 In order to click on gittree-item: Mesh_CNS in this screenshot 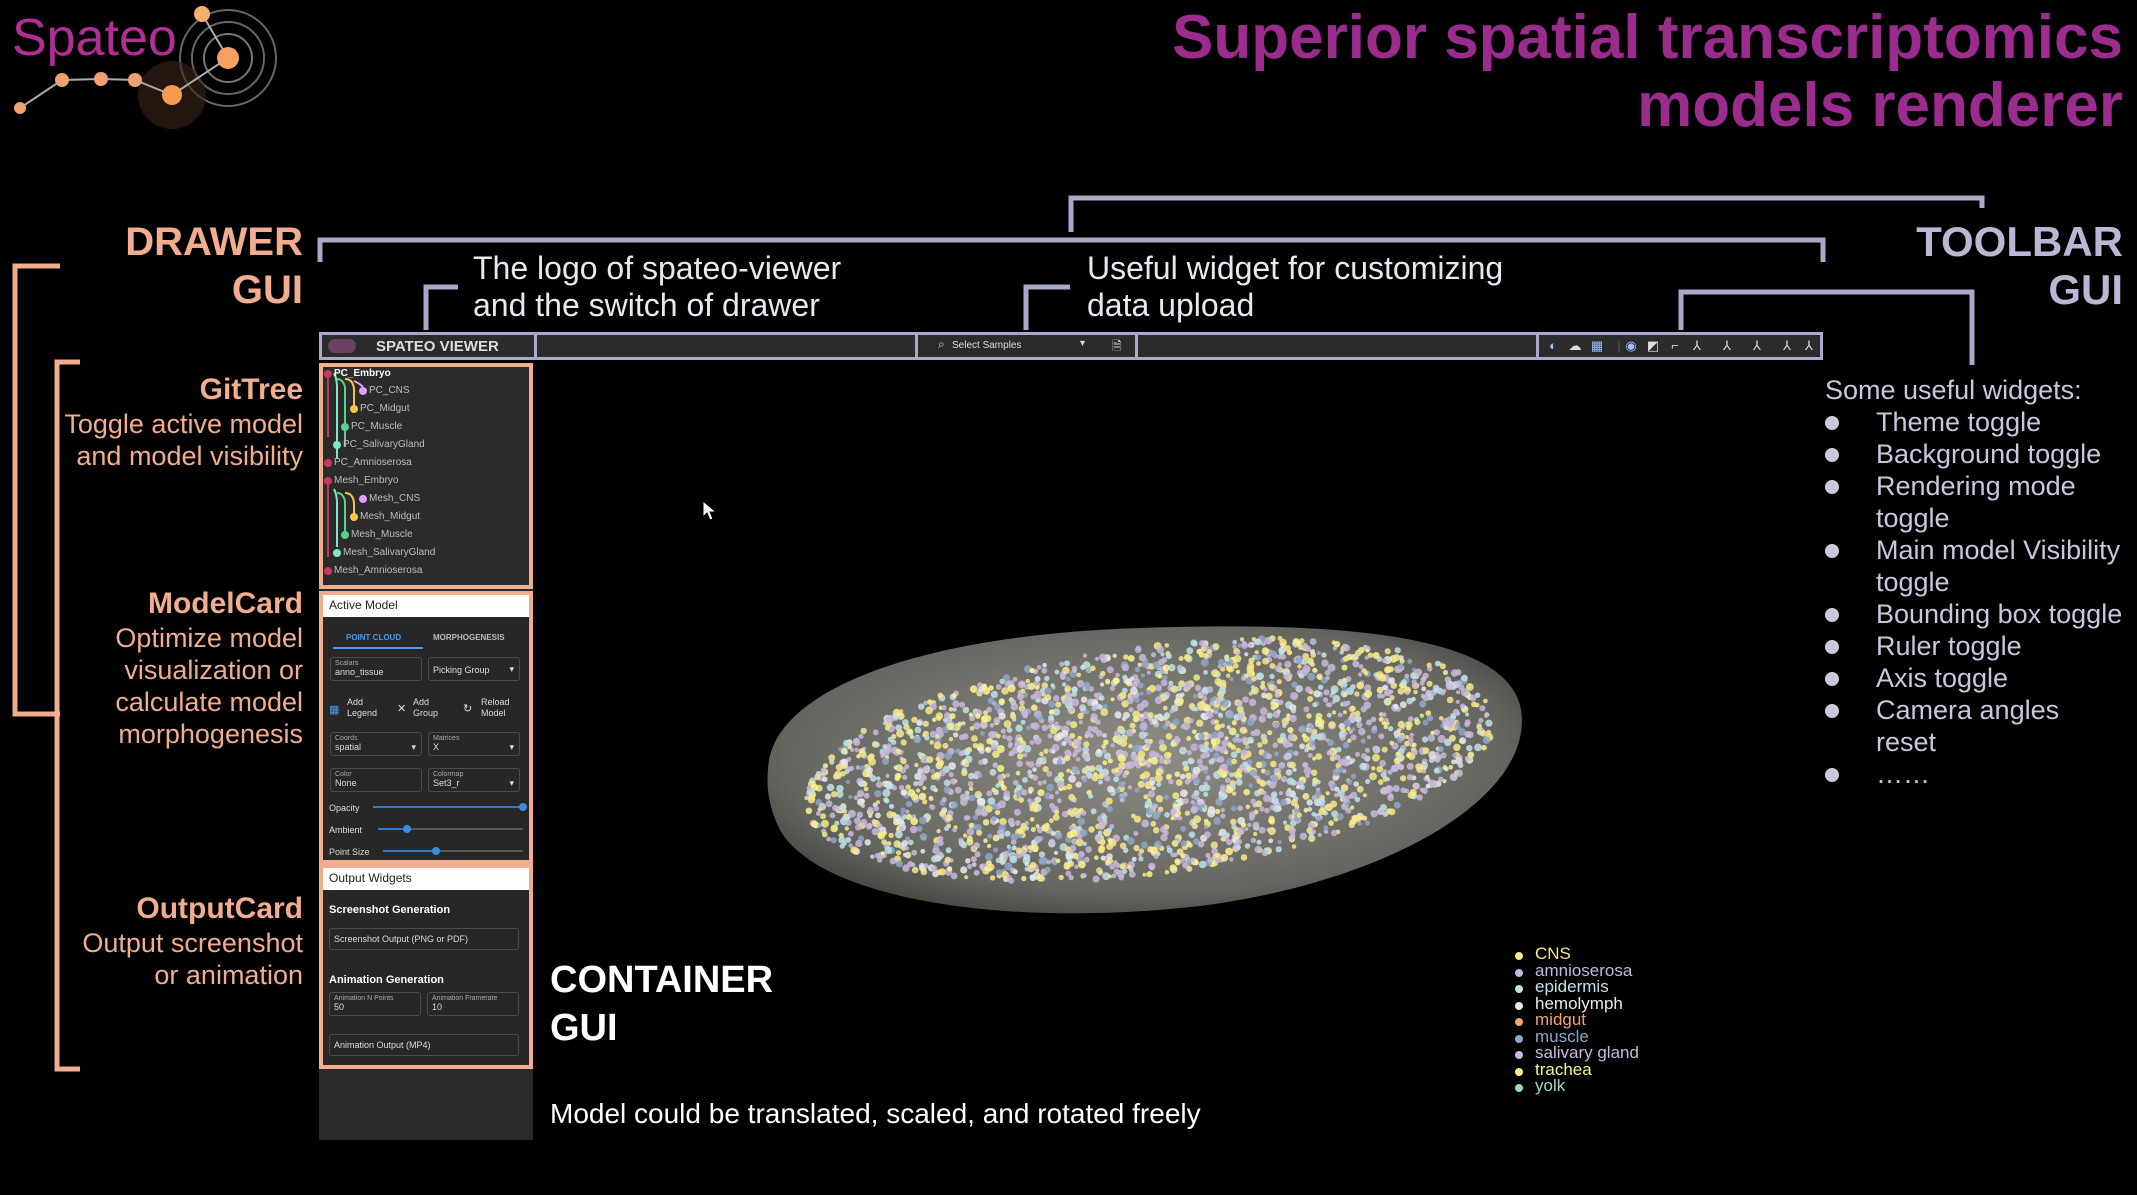, I will do `click(395, 498)`.